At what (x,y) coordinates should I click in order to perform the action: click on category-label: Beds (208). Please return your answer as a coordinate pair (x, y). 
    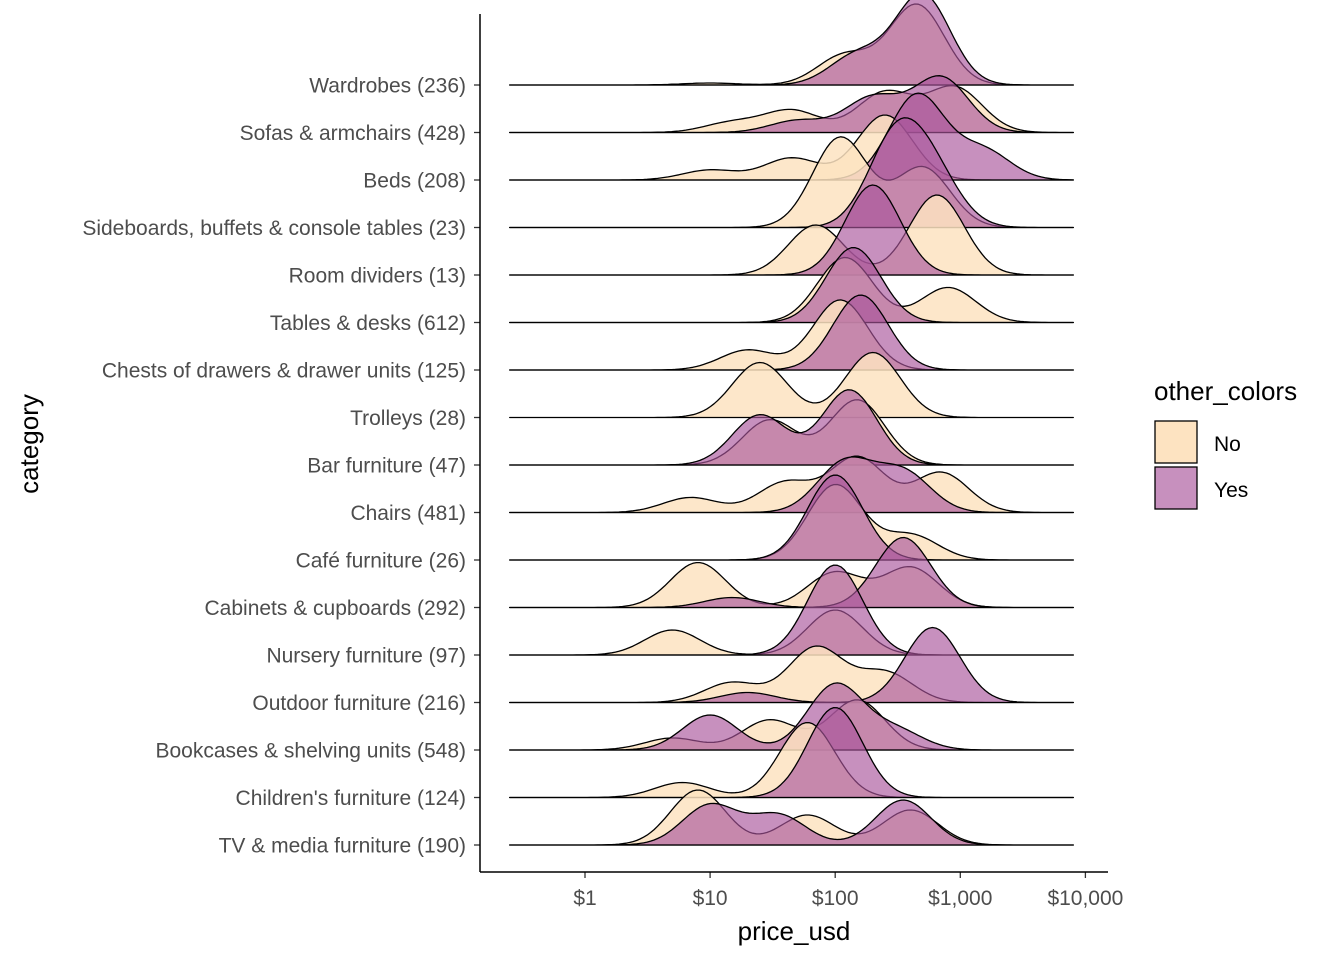
    Looking at the image, I should click on (414, 181).